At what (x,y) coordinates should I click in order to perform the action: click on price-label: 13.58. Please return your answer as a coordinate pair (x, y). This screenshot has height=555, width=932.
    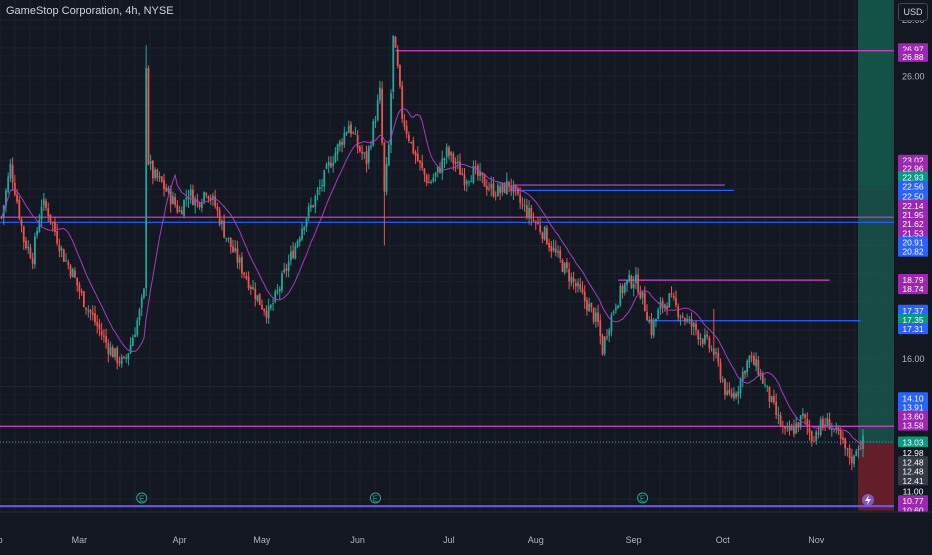
    Looking at the image, I should click on (913, 425).